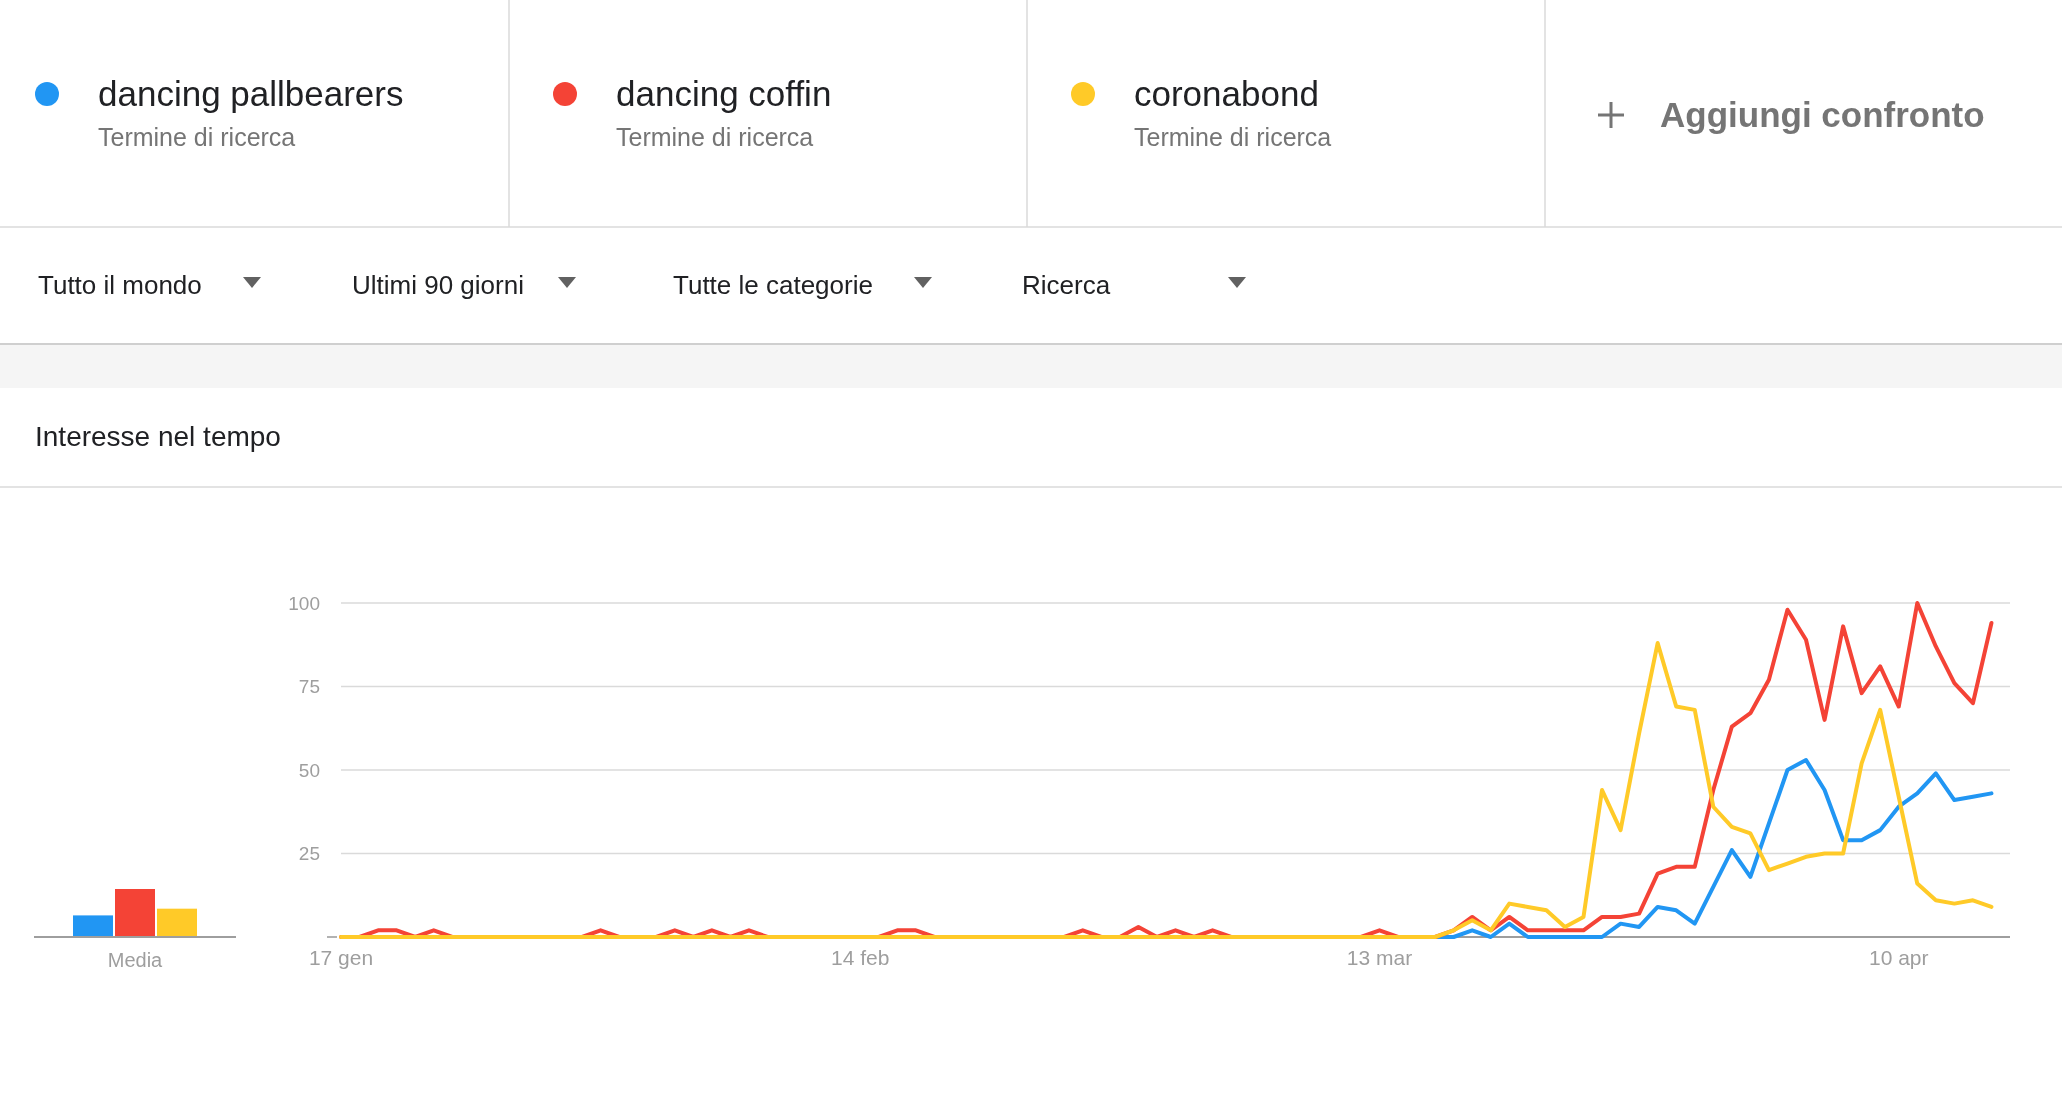 This screenshot has width=2062, height=1094. Describe the element at coordinates (438, 285) in the screenshot. I see `text: Ultimi 90 giorni` at that location.